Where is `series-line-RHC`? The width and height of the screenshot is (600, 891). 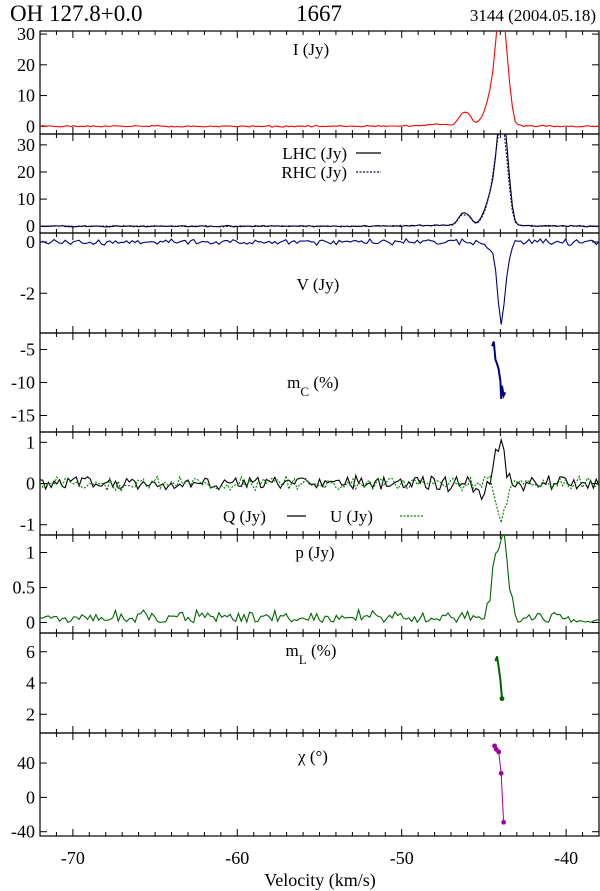 series-line-RHC is located at coordinates (319, 181).